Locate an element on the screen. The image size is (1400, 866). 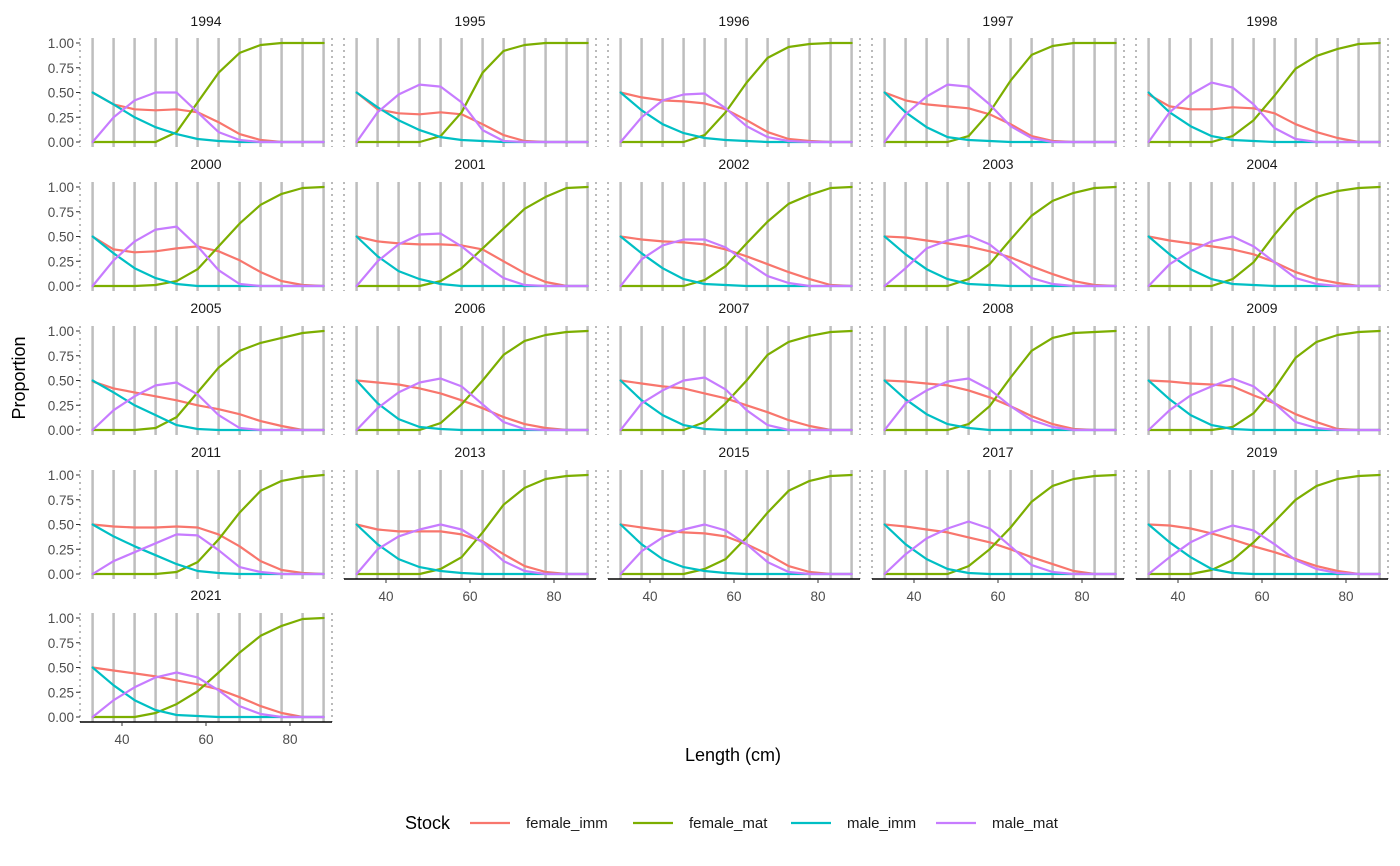
legend-title: Stock is located at coordinates (428, 823).